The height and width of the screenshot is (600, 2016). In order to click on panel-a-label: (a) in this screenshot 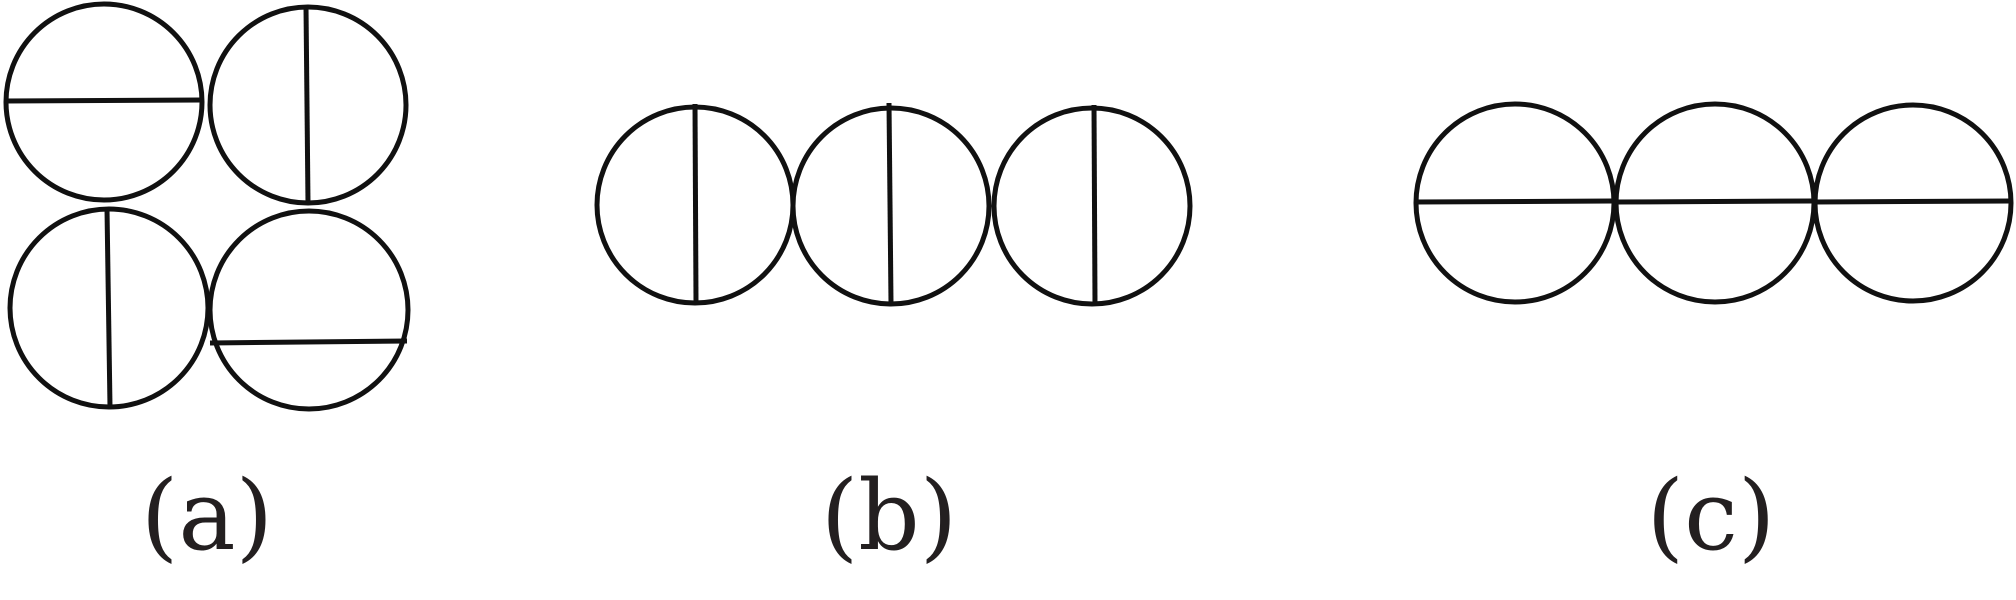, I will do `click(207, 516)`.